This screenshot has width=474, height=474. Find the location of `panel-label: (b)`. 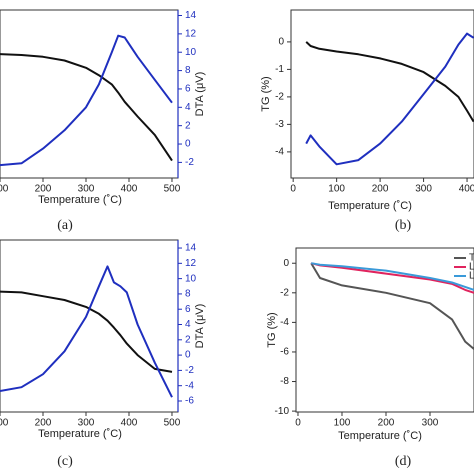

panel-label: (b) is located at coordinates (403, 225).